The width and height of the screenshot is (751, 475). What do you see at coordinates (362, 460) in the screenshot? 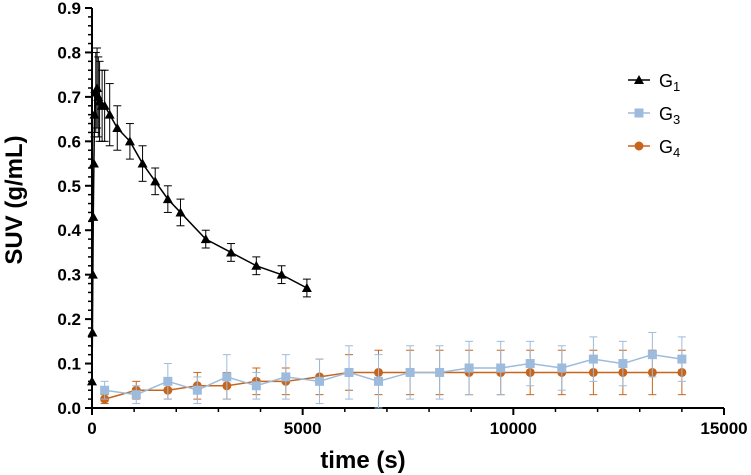
I see `x-axis-title: time (s)` at bounding box center [362, 460].